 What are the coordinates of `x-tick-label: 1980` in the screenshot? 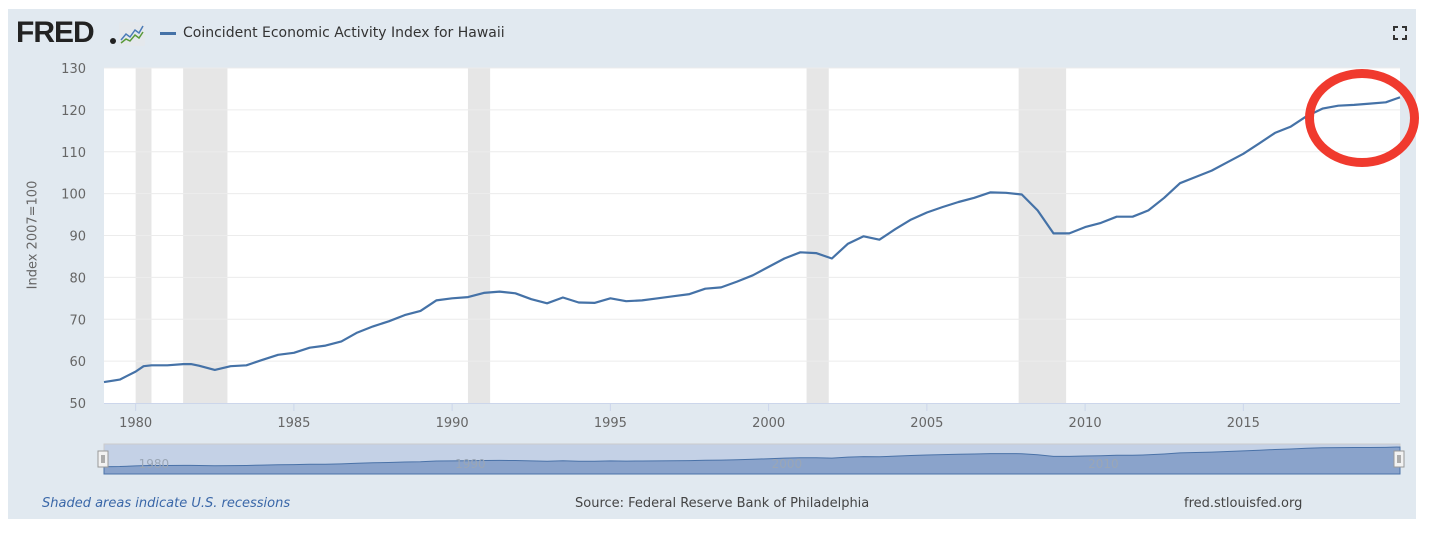 It's located at (135, 423).